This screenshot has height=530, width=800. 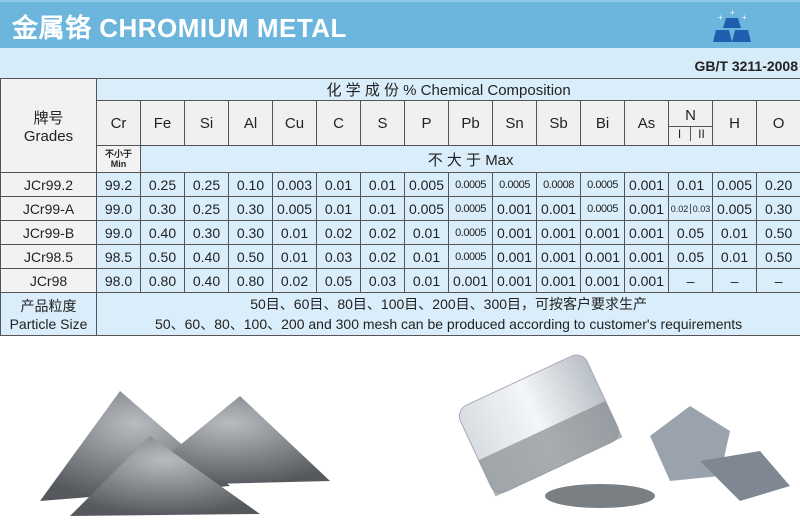 I want to click on page-title: 金属铬 CHROMIUM METAL, so click(x=179, y=26).